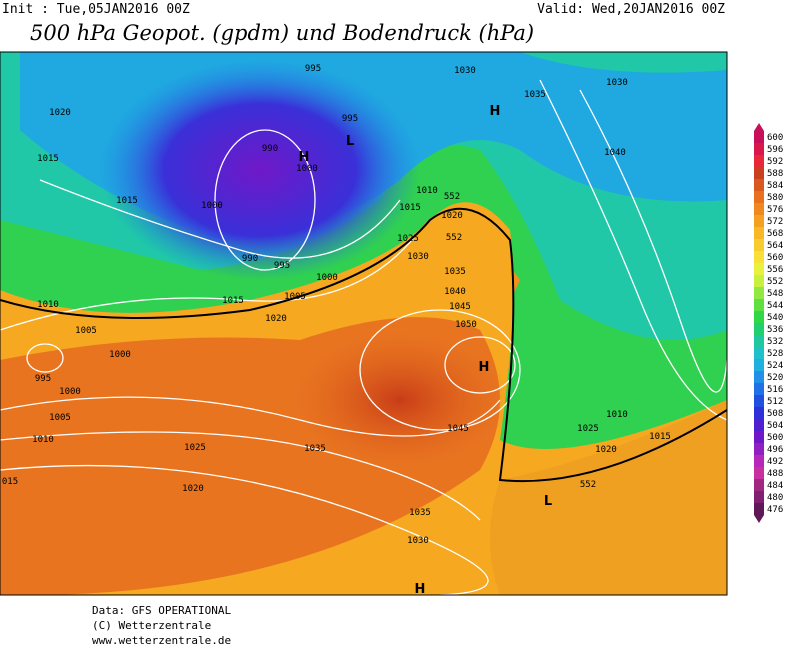  Describe the element at coordinates (775, 210) in the screenshot. I see `colorbar-label: 576` at that location.